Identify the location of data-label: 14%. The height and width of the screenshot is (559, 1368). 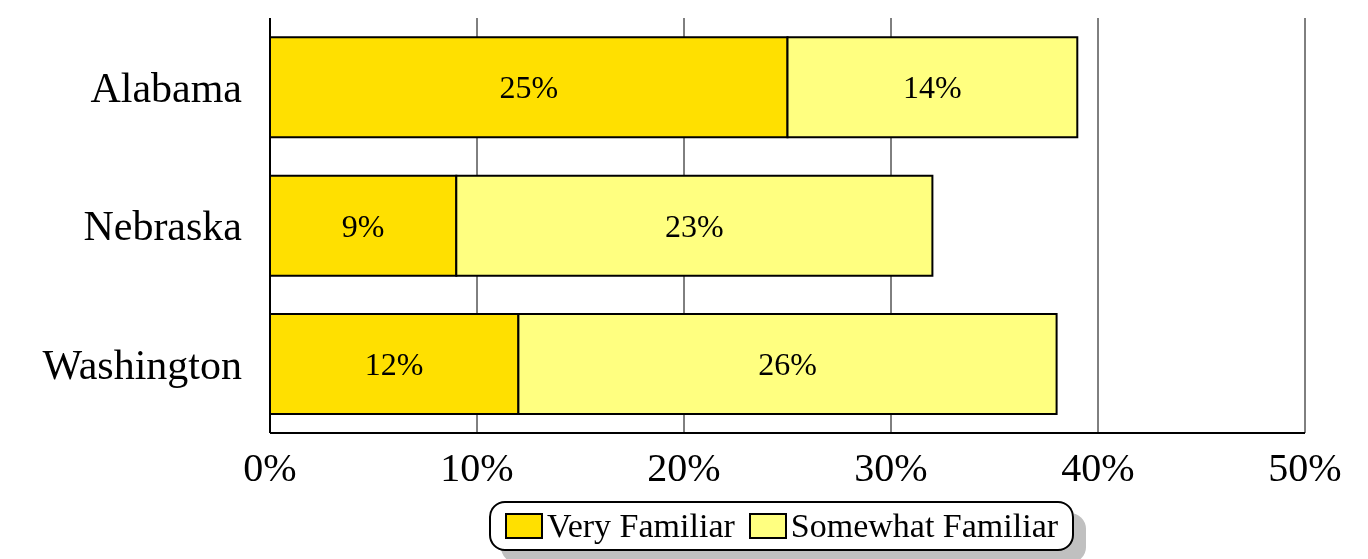
(932, 87).